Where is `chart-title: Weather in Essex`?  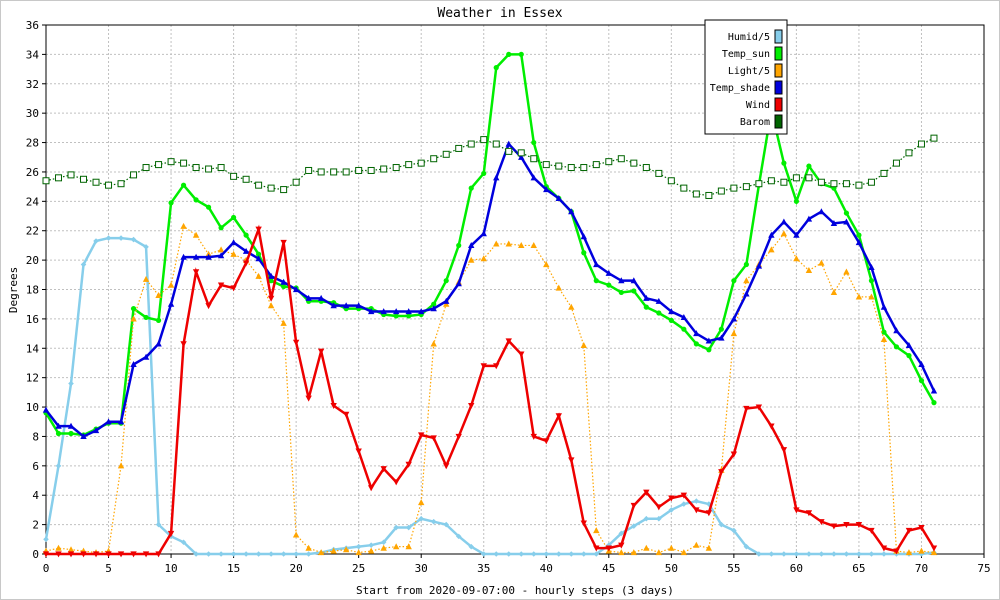
chart-title: Weather in Essex is located at coordinates (499, 13).